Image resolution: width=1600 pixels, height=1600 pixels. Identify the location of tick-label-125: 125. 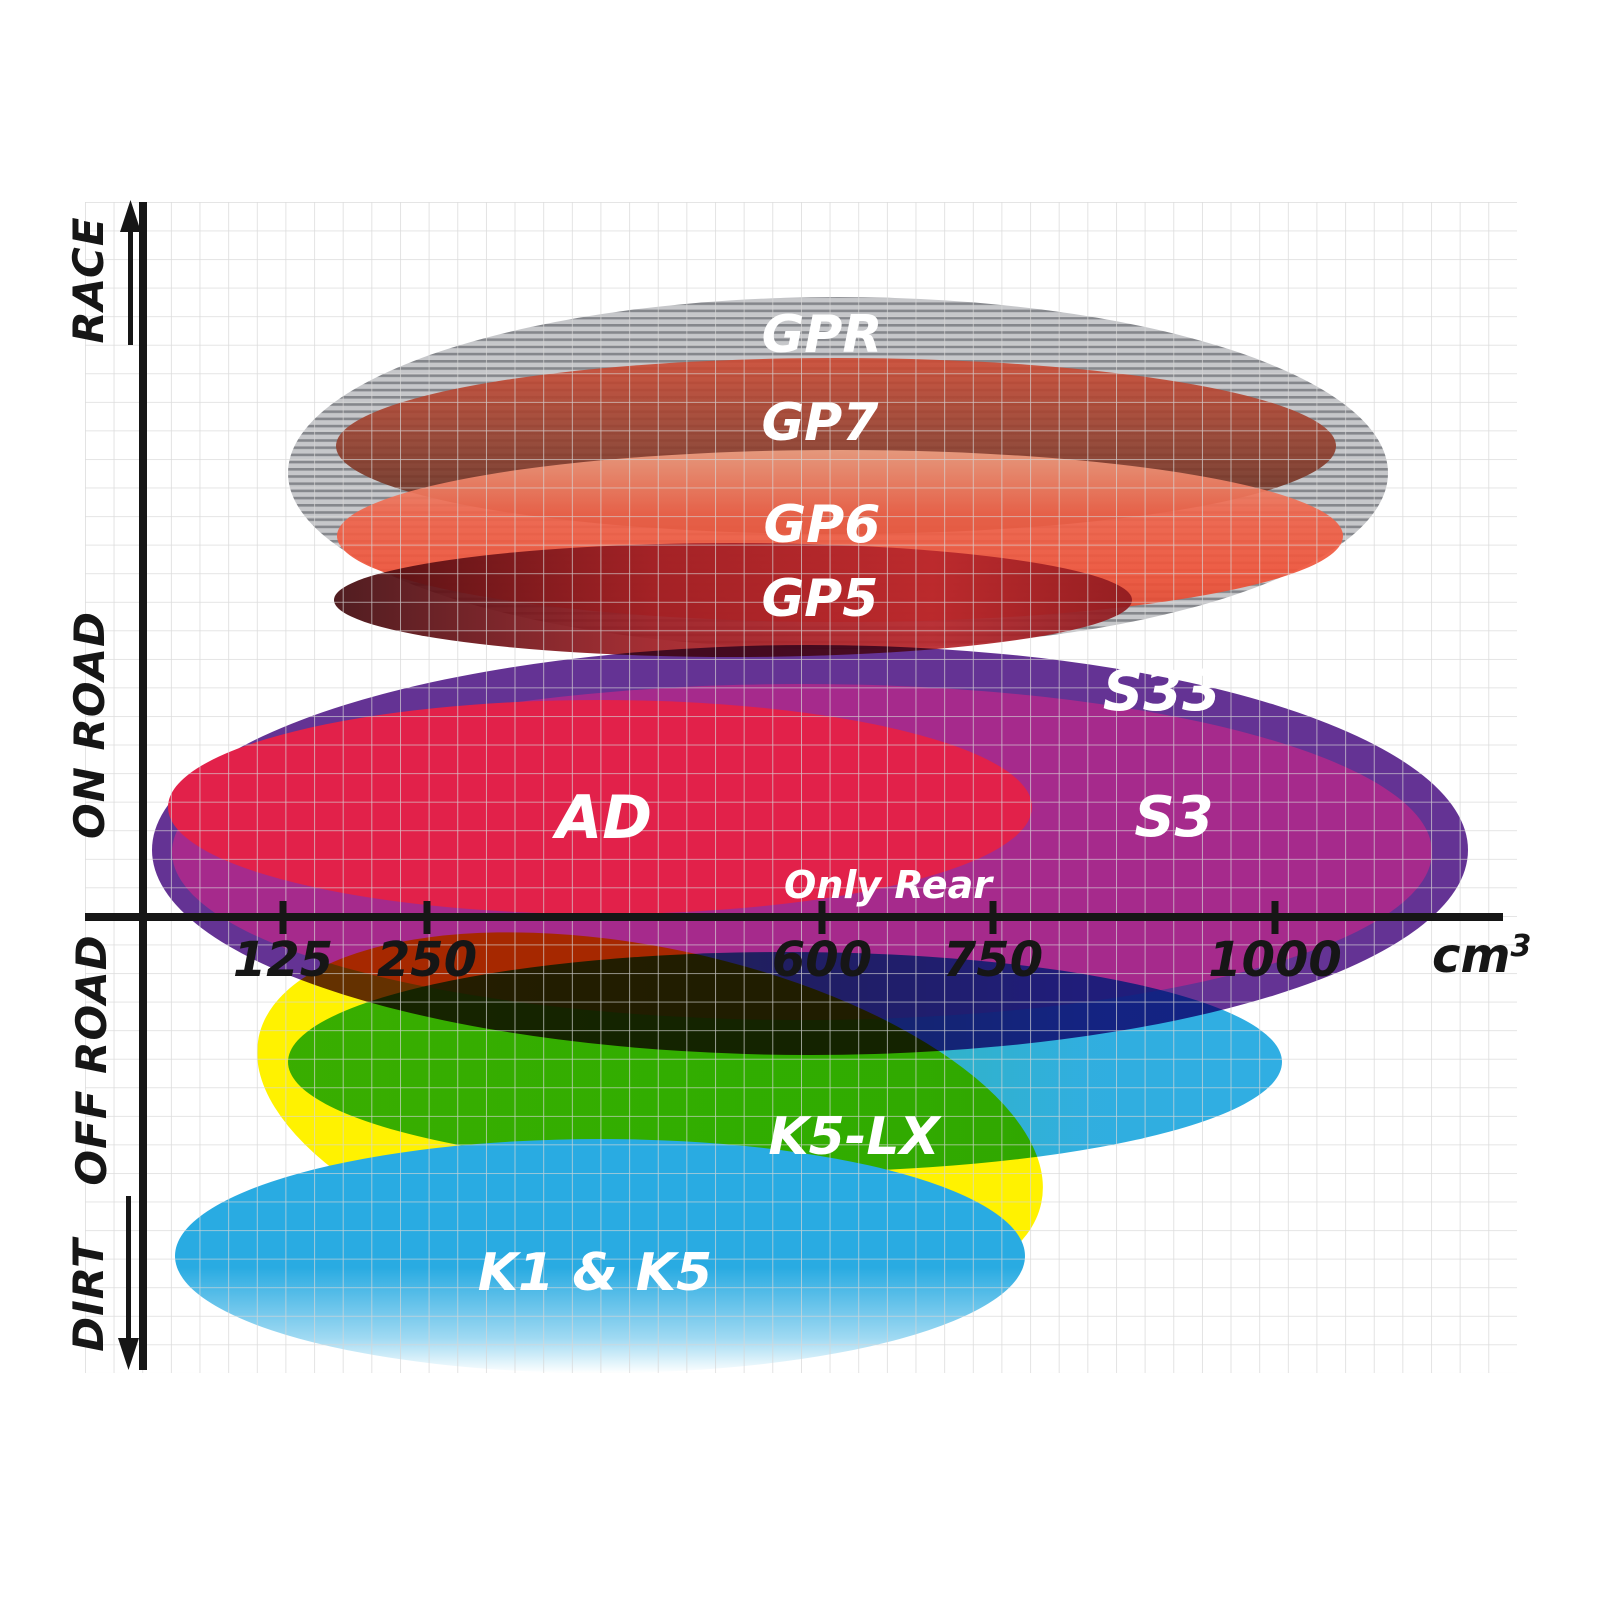
(283, 960).